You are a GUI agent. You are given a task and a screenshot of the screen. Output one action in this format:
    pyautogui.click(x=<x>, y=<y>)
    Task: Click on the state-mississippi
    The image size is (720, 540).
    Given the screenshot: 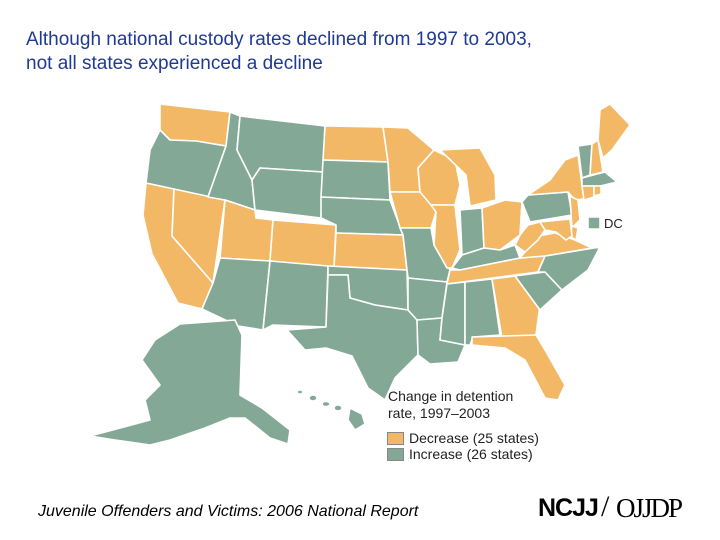 What is the action you would take?
    pyautogui.click(x=452, y=313)
    